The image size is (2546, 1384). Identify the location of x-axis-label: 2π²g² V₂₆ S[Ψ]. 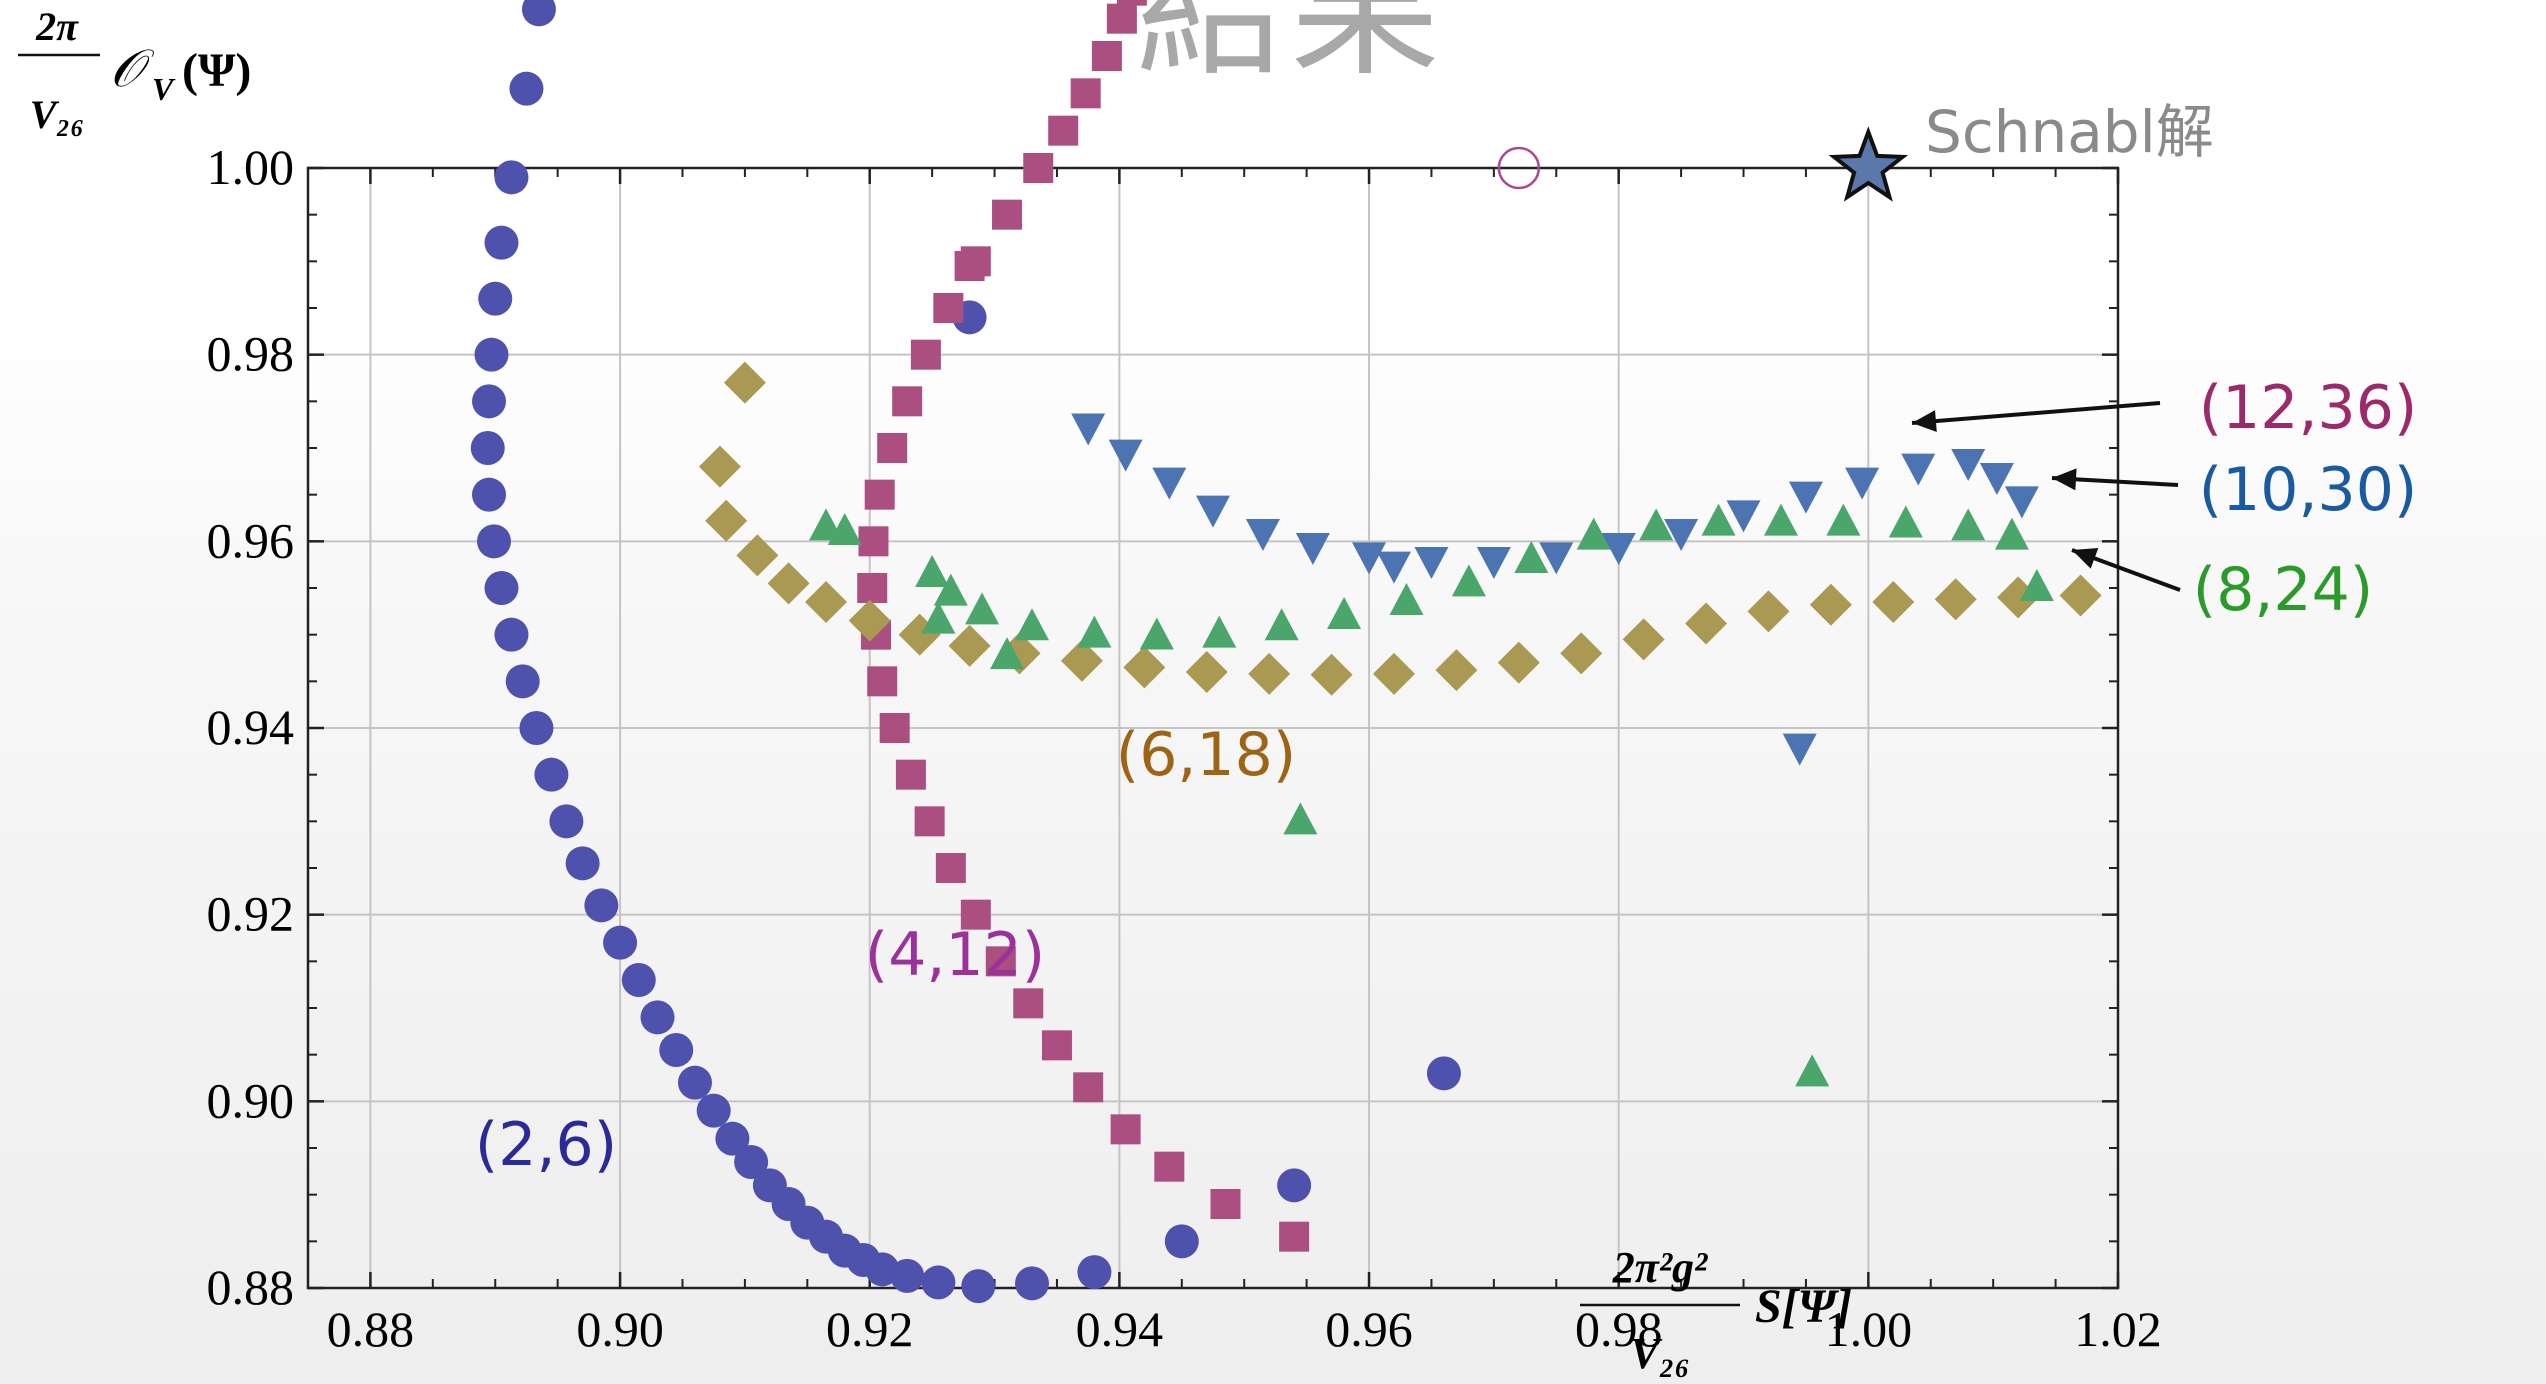
(1716, 1310).